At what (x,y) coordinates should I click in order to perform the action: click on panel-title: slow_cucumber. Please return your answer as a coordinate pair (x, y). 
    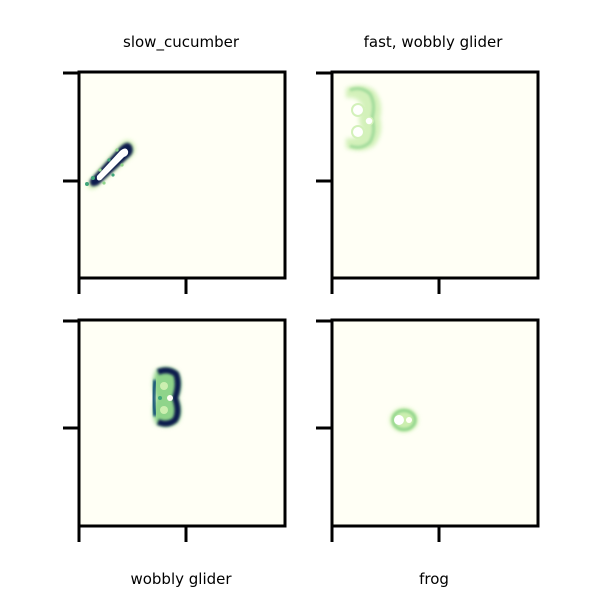
    Looking at the image, I should click on (181, 42).